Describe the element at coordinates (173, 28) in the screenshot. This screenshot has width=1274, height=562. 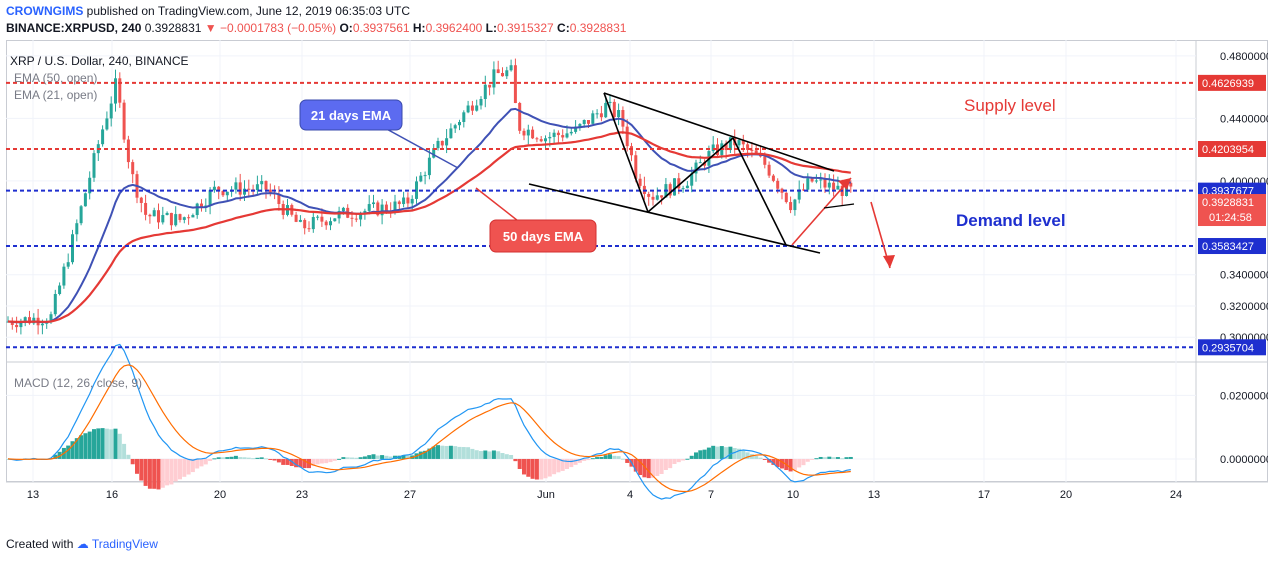
I see `last-price: 0.3928831` at that location.